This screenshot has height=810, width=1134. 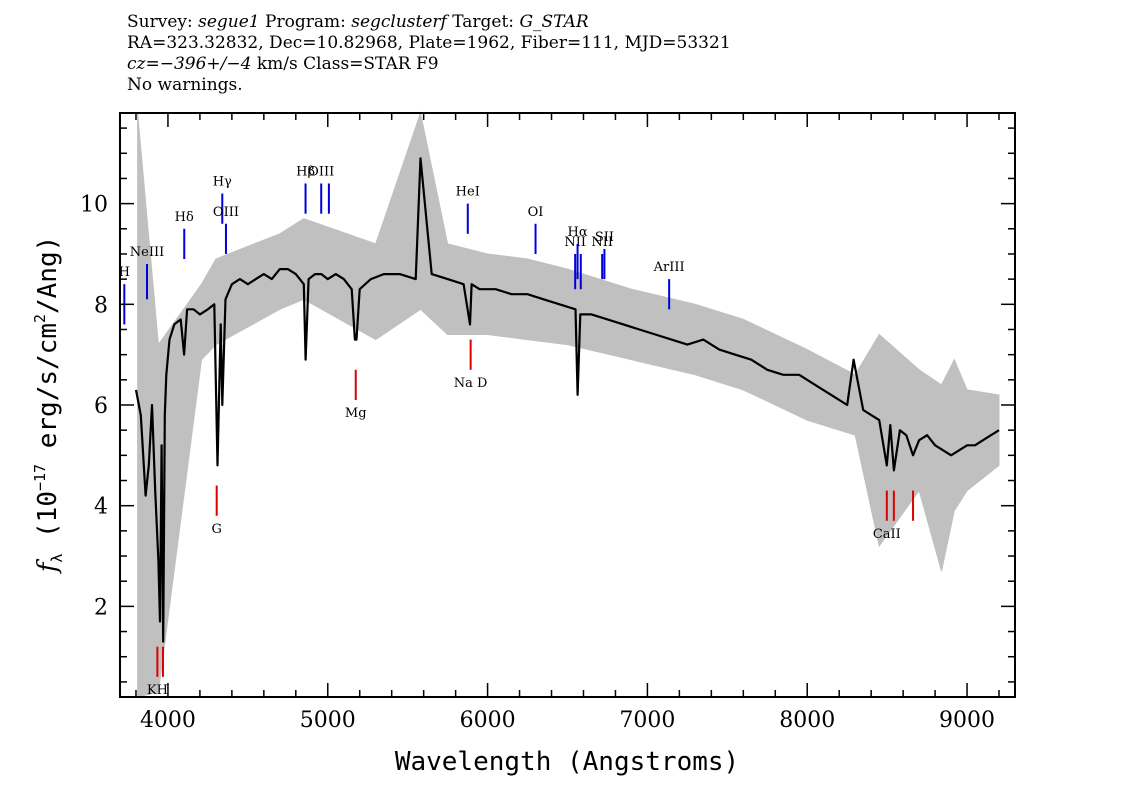 What do you see at coordinates (185, 85) in the screenshot?
I see `header-line-warnings: No warnings.` at bounding box center [185, 85].